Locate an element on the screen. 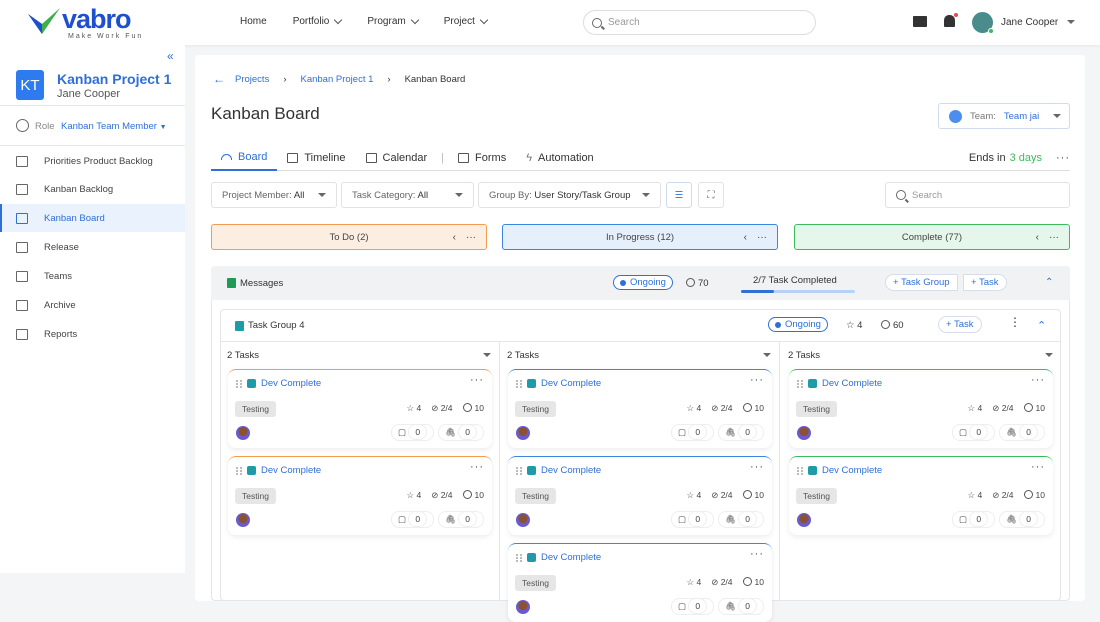  tab-timeline: Timeline is located at coordinates (316, 158).